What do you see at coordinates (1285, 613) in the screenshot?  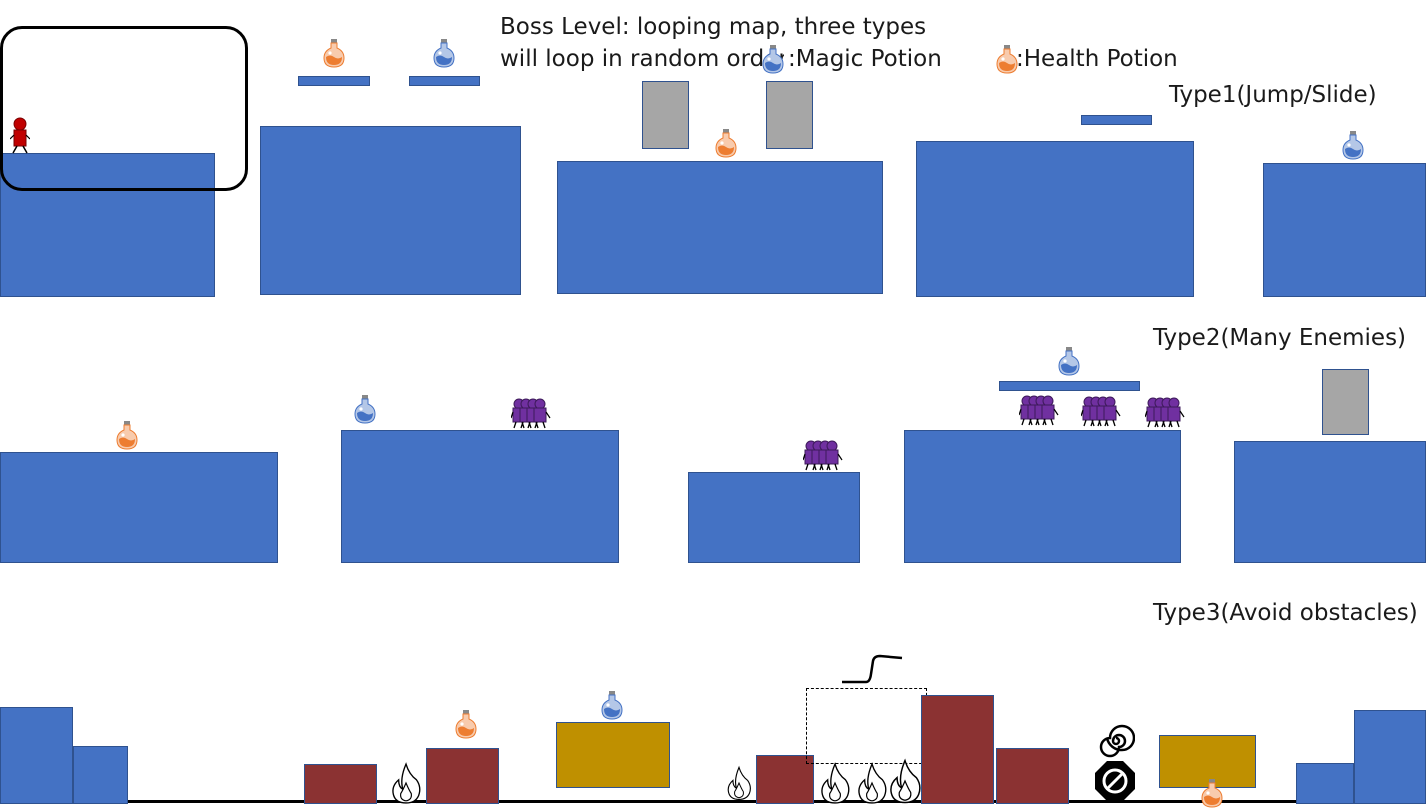 I see `type3-label: Type3(Avoid obstacles)` at bounding box center [1285, 613].